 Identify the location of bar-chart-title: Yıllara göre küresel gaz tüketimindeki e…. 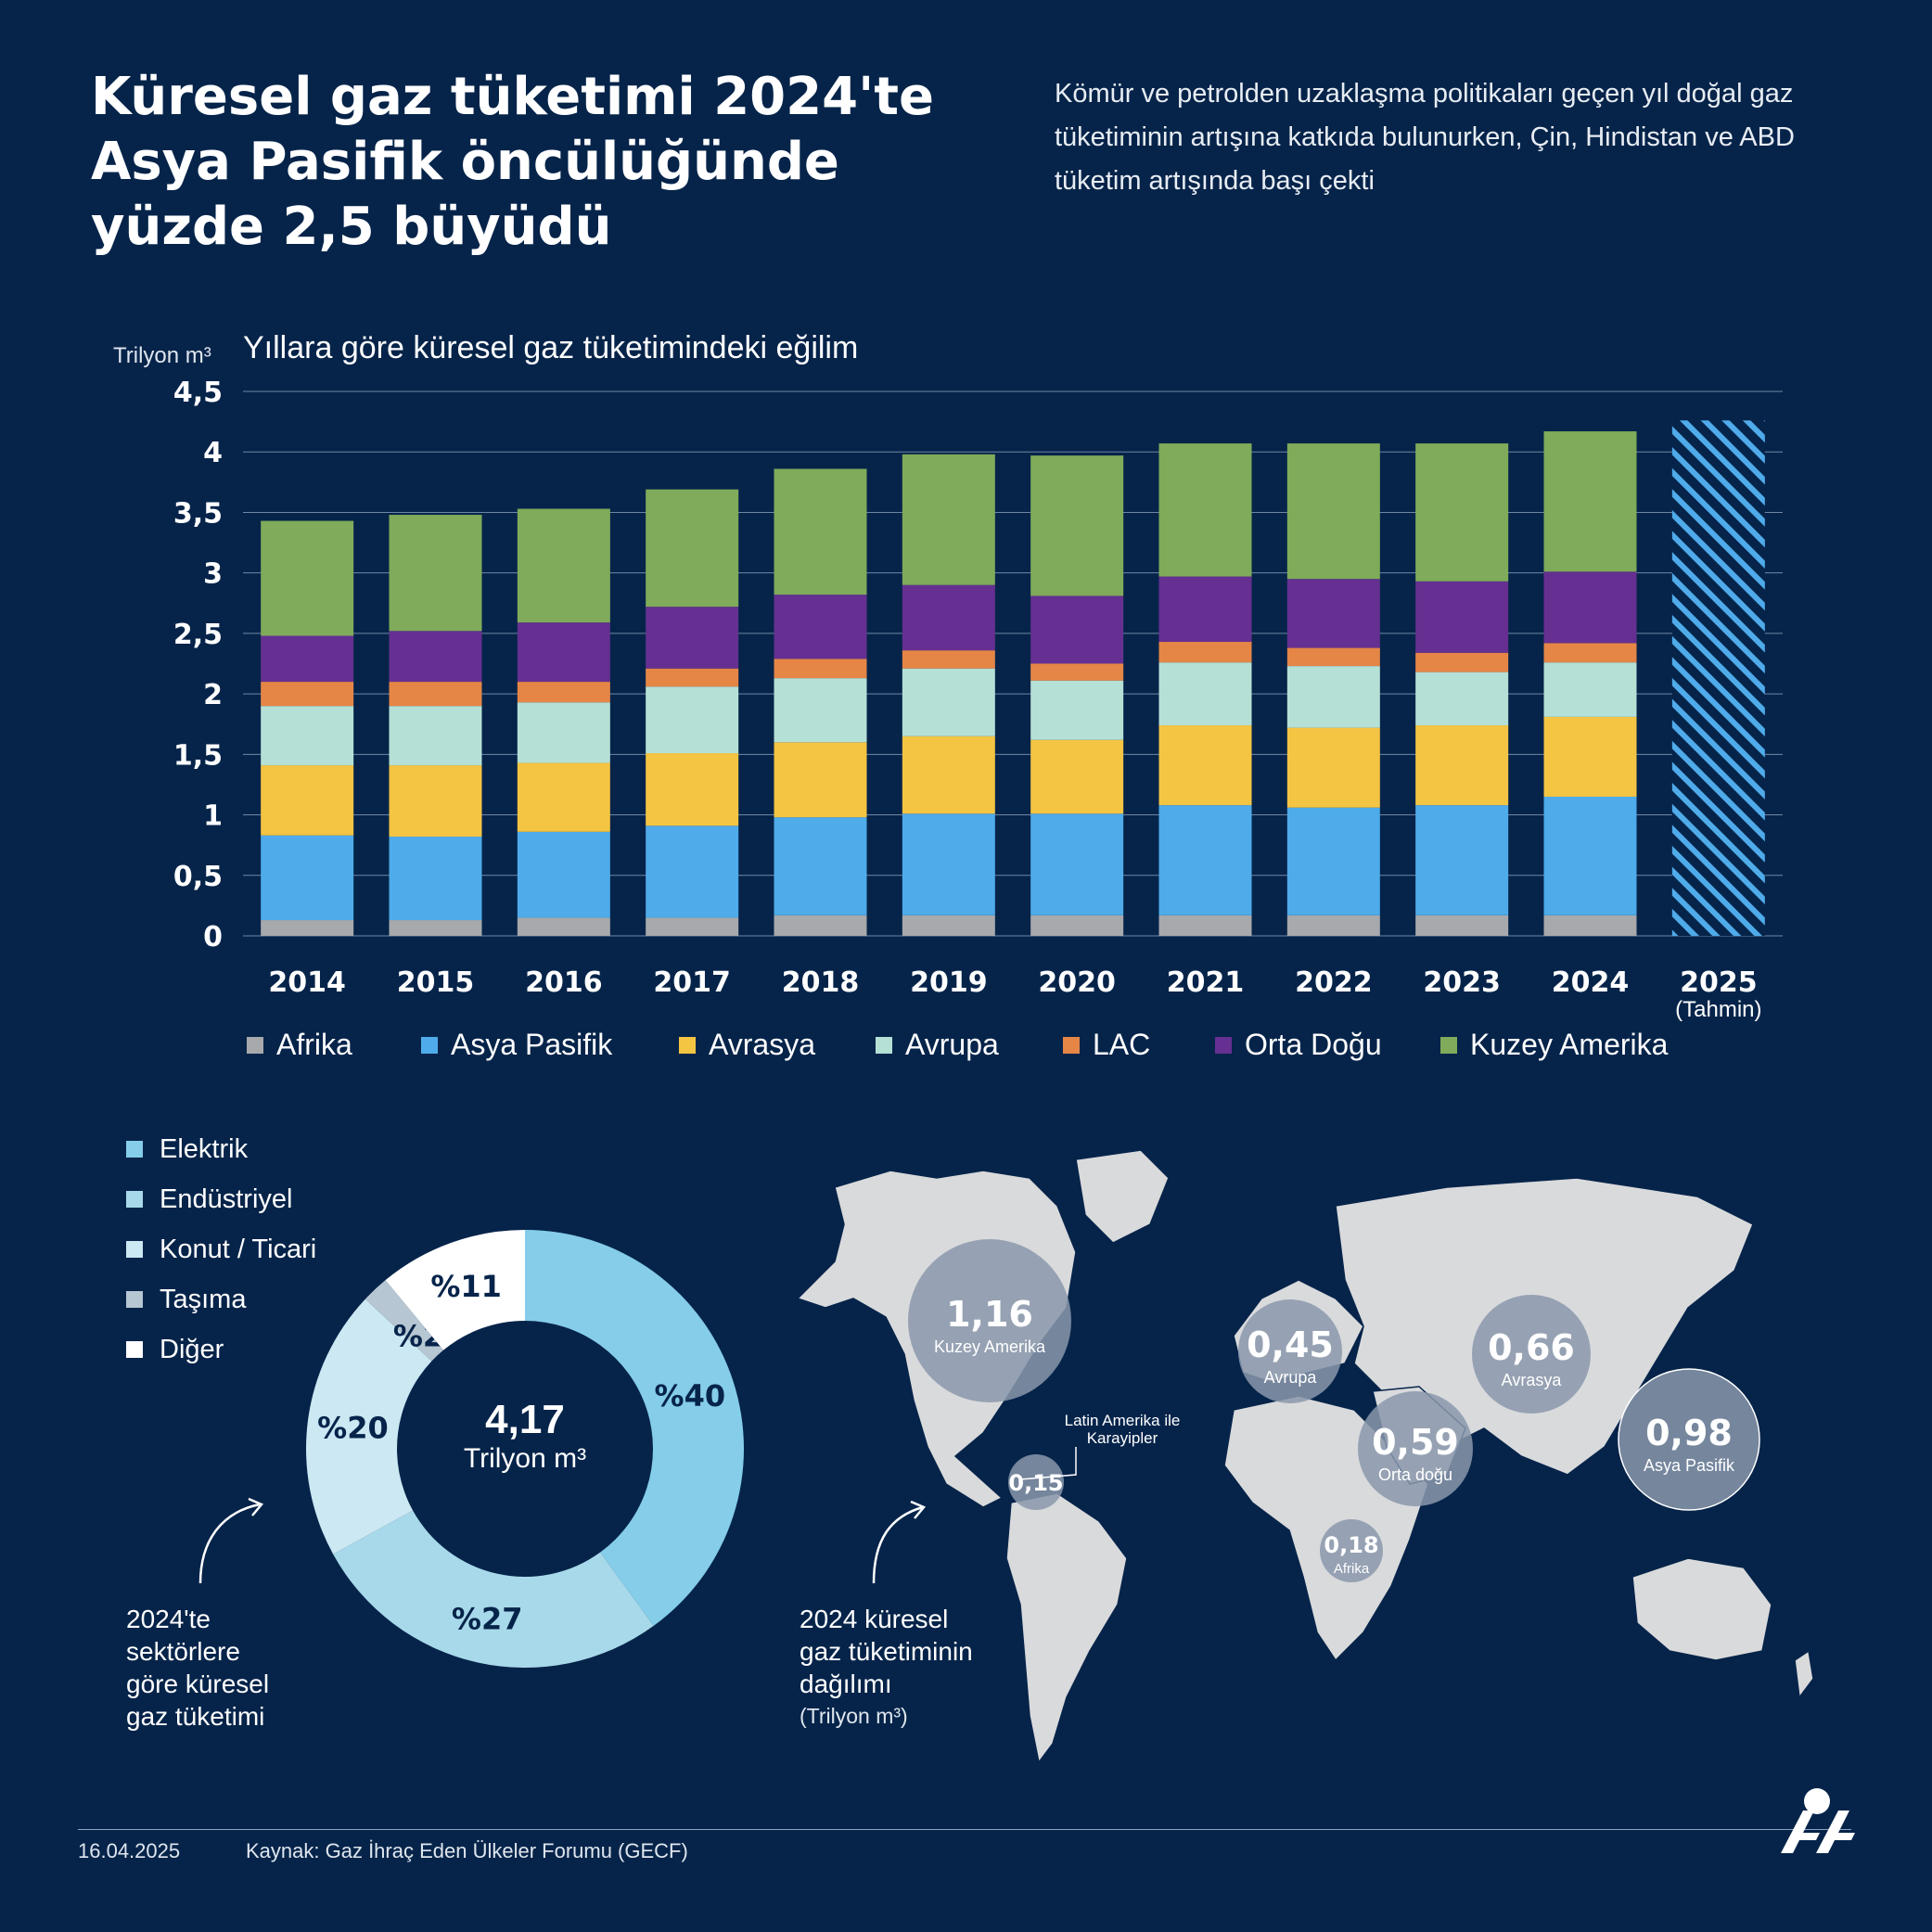
(551, 347).